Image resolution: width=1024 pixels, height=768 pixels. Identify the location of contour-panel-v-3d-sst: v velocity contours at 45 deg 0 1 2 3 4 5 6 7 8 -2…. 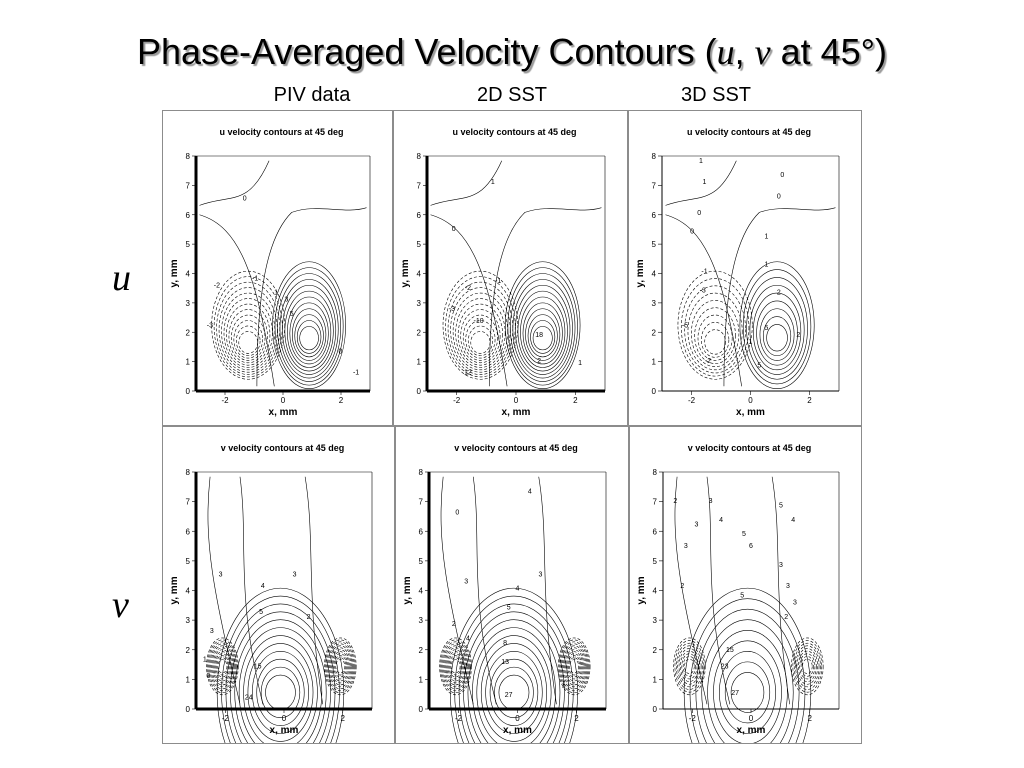
(745, 585).